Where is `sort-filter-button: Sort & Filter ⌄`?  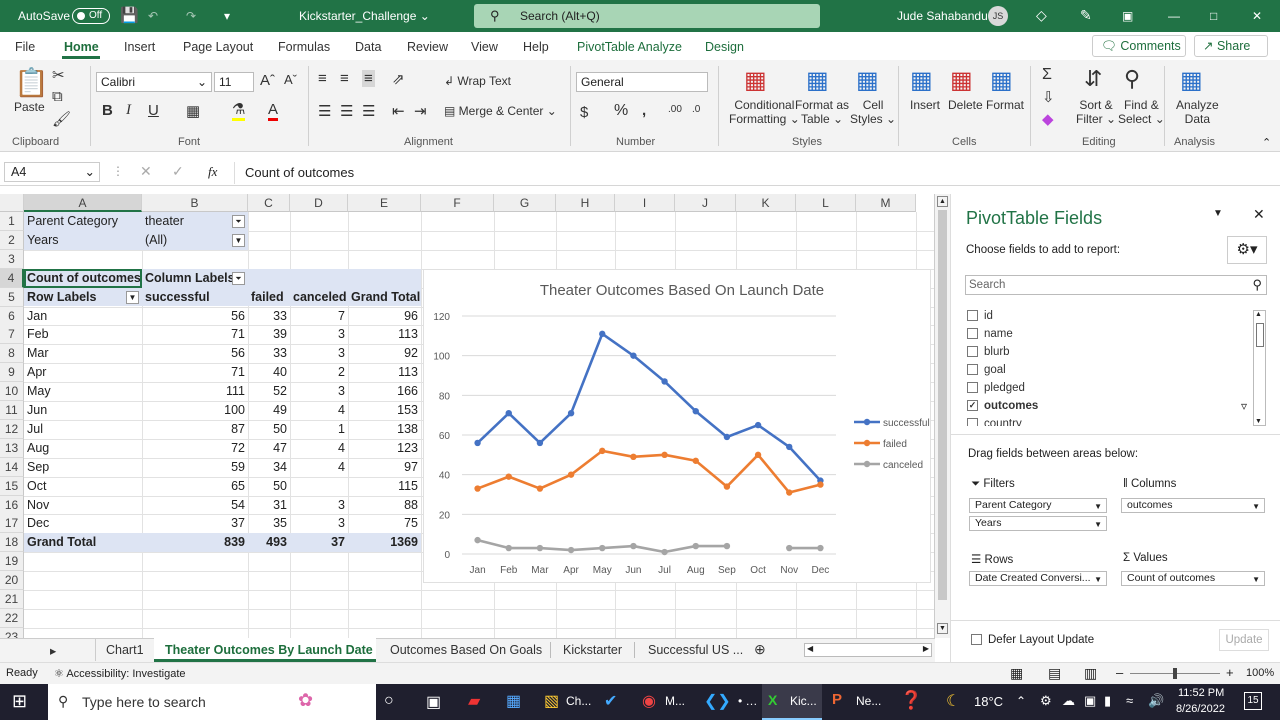 sort-filter-button: Sort & Filter ⌄ is located at coordinates (1096, 112).